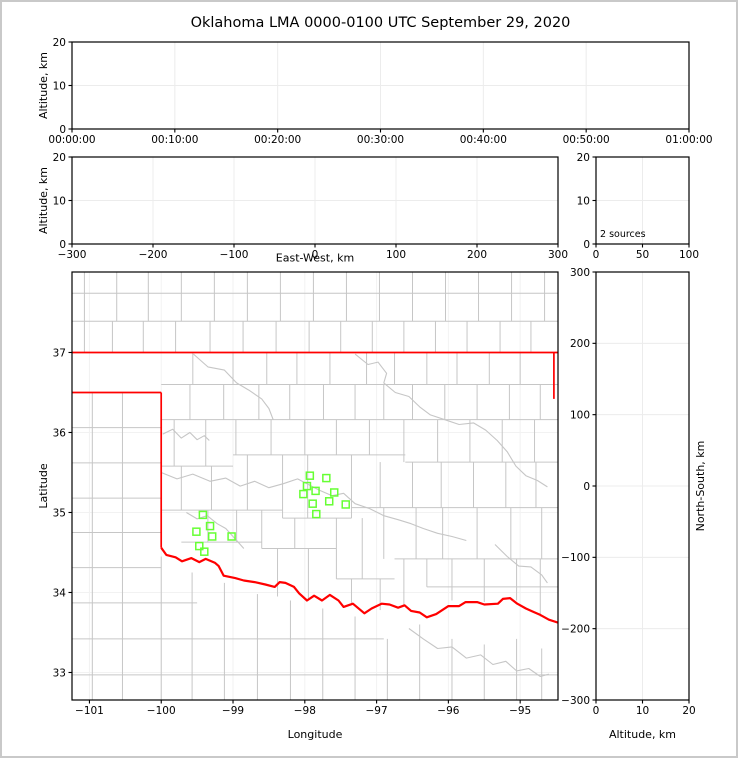 This screenshot has height=758, width=738. I want to click on x-axis-label: Longitude, so click(315, 734).